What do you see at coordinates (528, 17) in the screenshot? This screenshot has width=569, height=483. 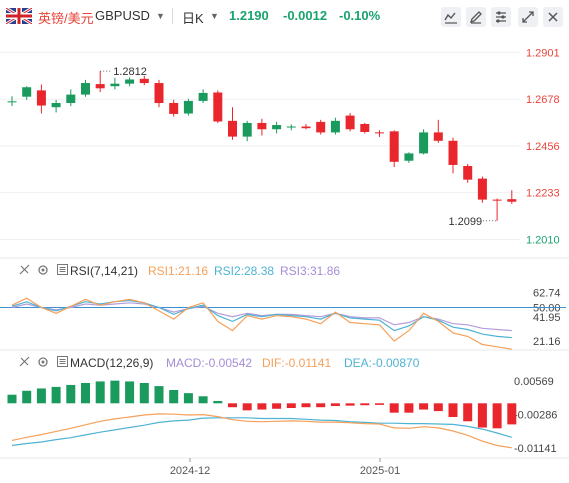 I see `fullscreen-button` at bounding box center [528, 17].